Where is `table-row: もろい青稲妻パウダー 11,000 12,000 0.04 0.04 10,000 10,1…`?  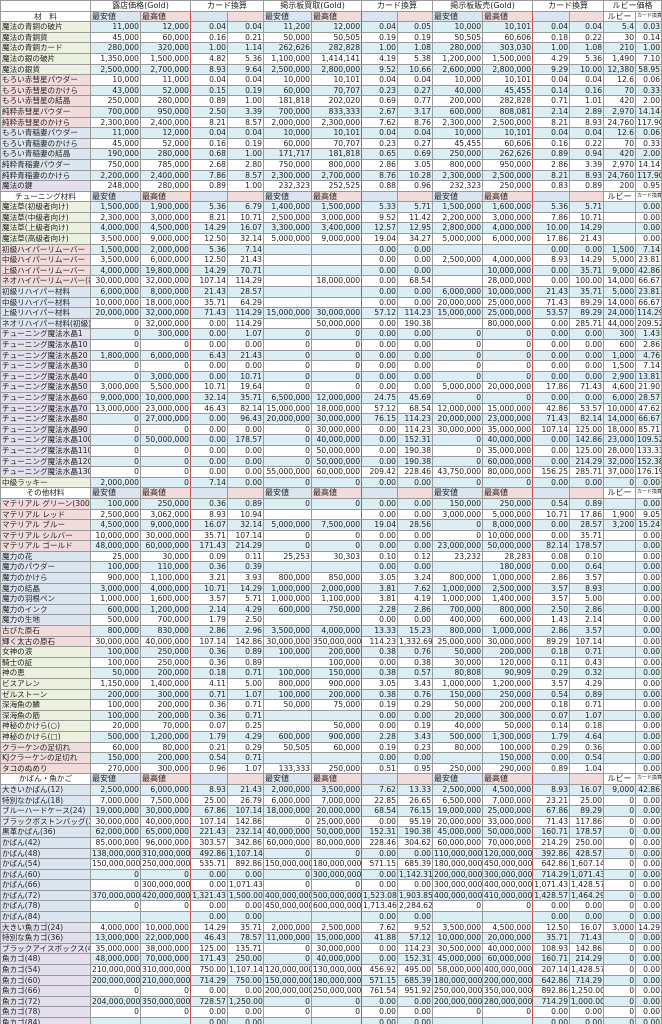 table-row: もろい青稲妻パウダー 11,000 12,000 0.04 0.04 10,000 10,1… is located at coordinates (331, 133).